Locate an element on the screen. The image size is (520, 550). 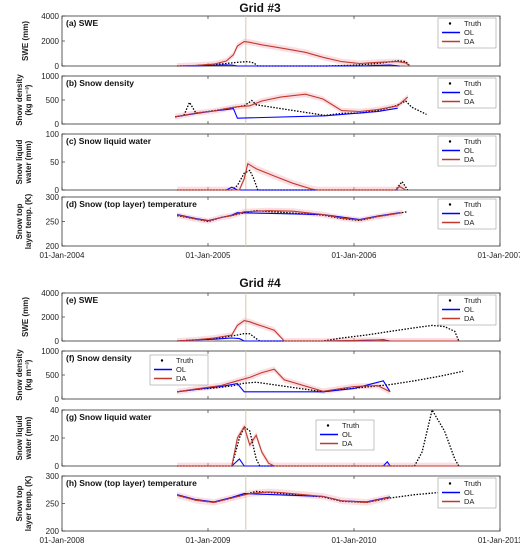
x-tick-label: 01-Jan-2011 is located at coordinates (499, 540).